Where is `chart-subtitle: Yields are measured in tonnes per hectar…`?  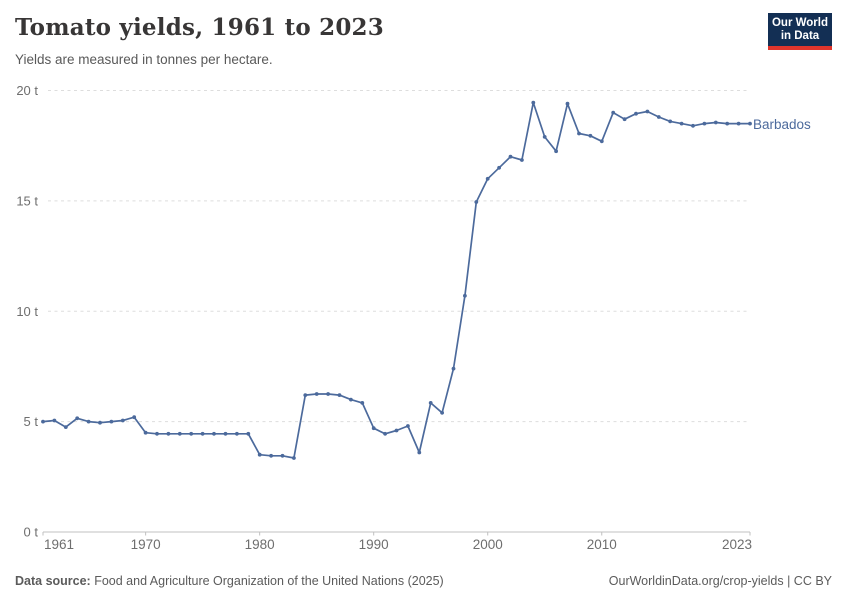 chart-subtitle: Yields are measured in tonnes per hectar… is located at coordinates (144, 59).